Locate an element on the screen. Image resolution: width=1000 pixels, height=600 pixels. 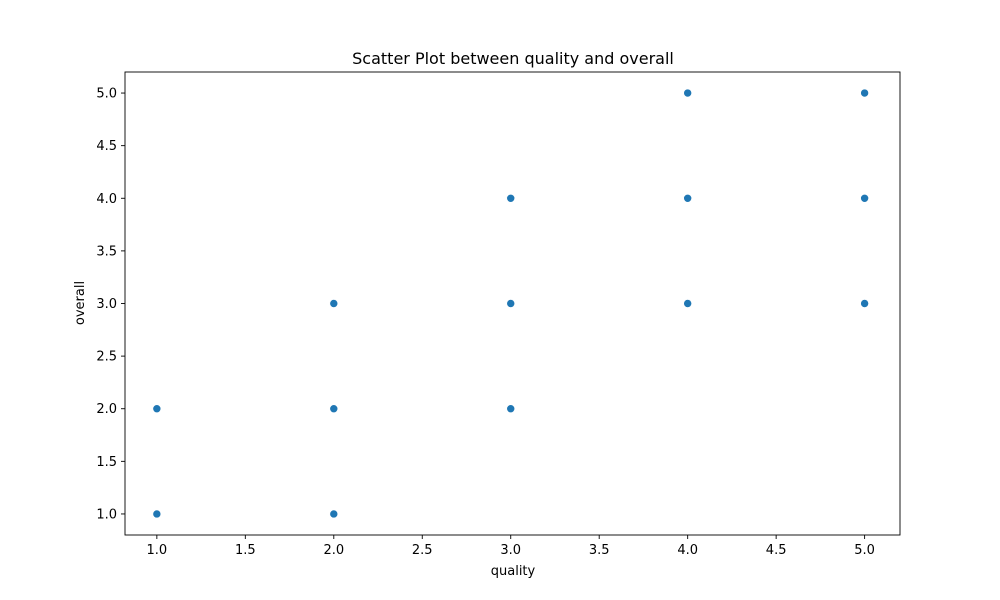
y-tick-label: 4.5 is located at coordinates (106, 146).